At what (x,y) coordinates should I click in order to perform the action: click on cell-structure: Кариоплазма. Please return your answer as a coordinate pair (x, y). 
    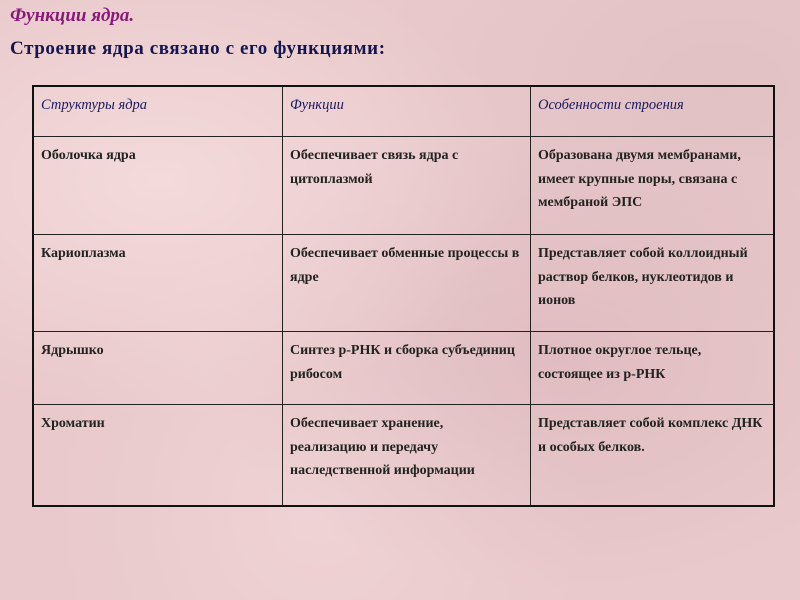
    Looking at the image, I should click on (157, 283).